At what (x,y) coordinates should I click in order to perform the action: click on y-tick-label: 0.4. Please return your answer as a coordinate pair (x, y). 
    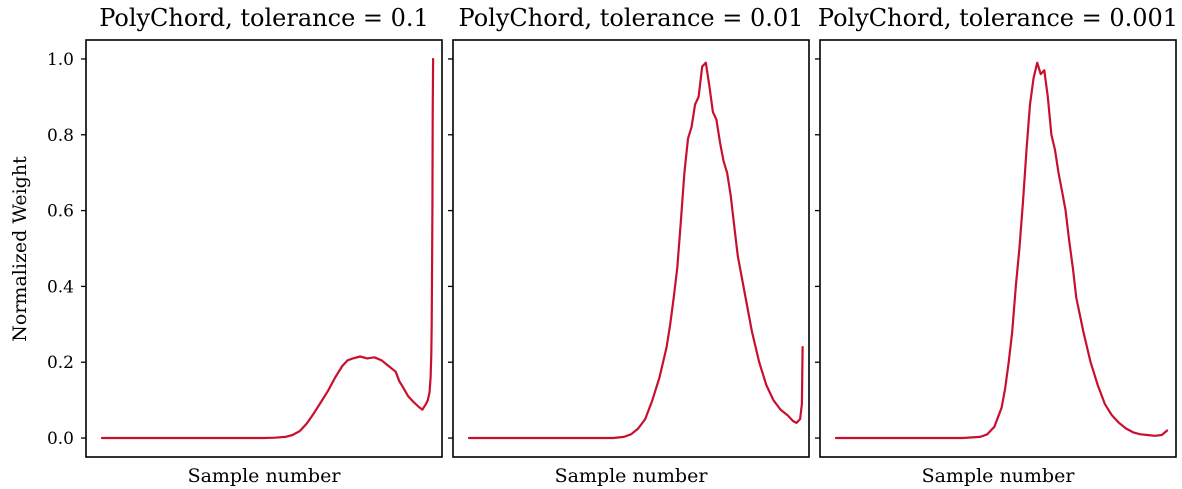
    Looking at the image, I should click on (60, 287).